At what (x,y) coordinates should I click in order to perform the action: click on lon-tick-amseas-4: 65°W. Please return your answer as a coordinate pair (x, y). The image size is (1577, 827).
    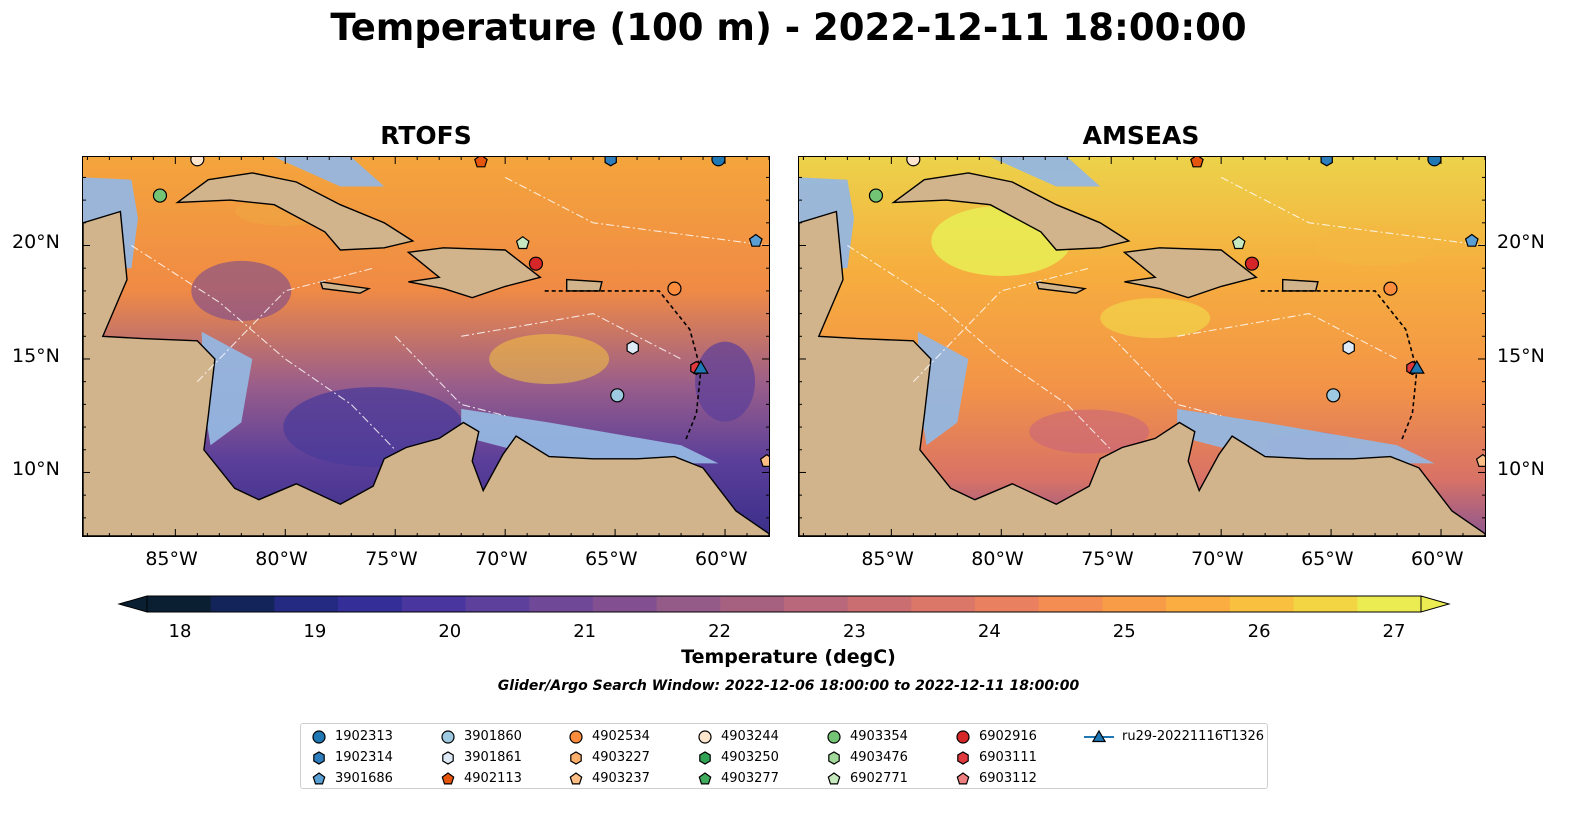
    Looking at the image, I should click on (1327, 559).